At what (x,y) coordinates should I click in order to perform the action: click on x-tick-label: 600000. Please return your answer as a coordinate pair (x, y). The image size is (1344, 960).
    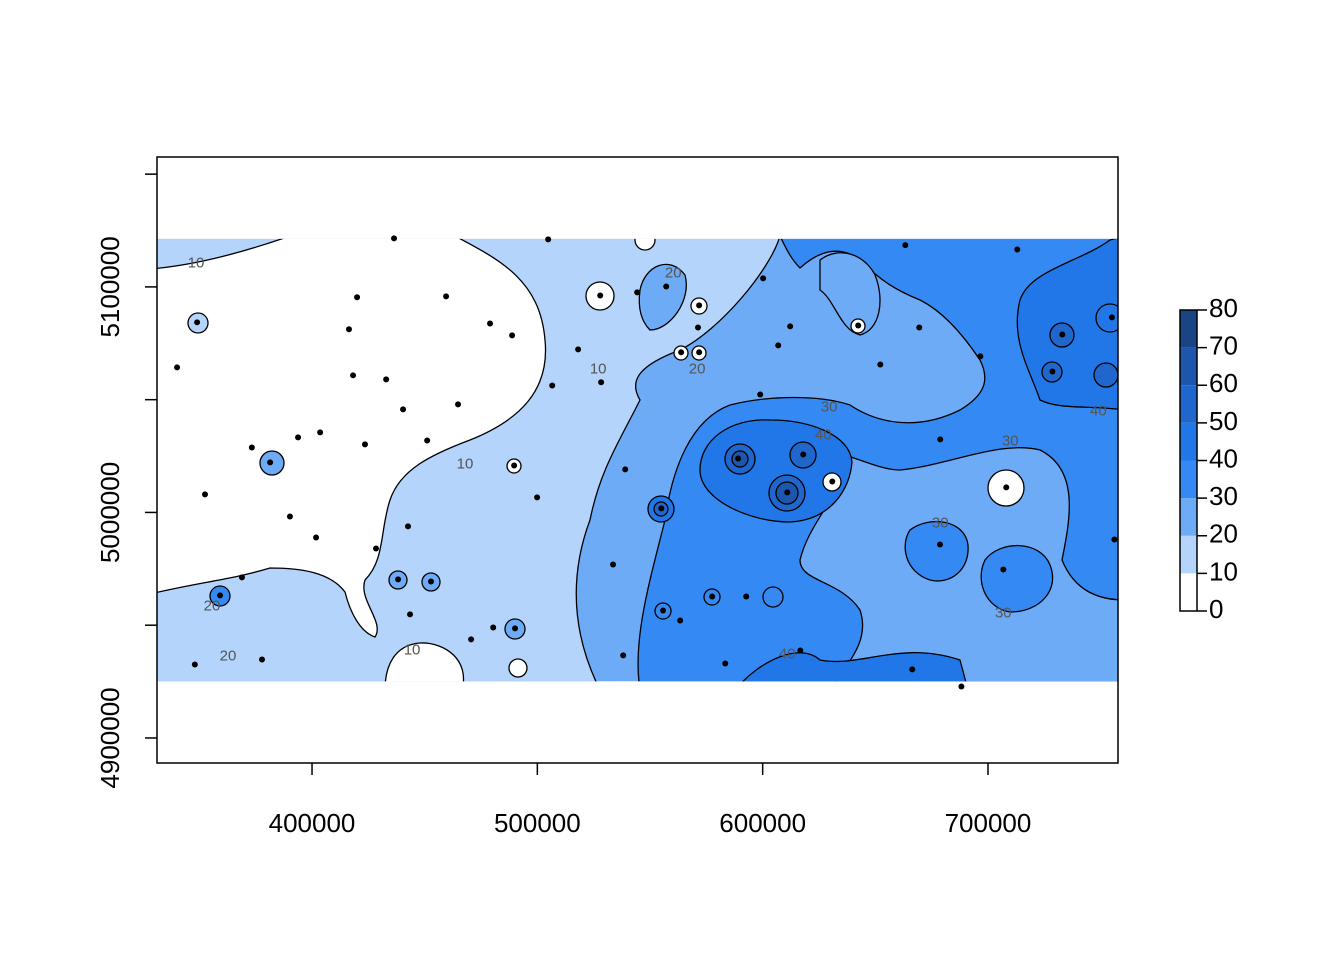
    Looking at the image, I should click on (762, 823).